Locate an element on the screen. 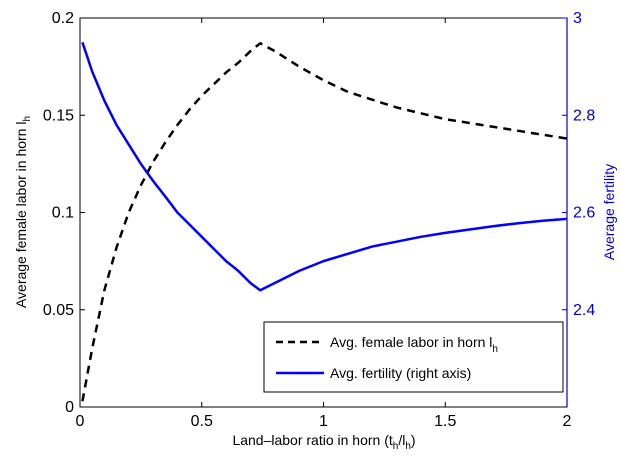 Image resolution: width=621 pixels, height=461 pixels. x-tick-label: 2 is located at coordinates (567, 421).